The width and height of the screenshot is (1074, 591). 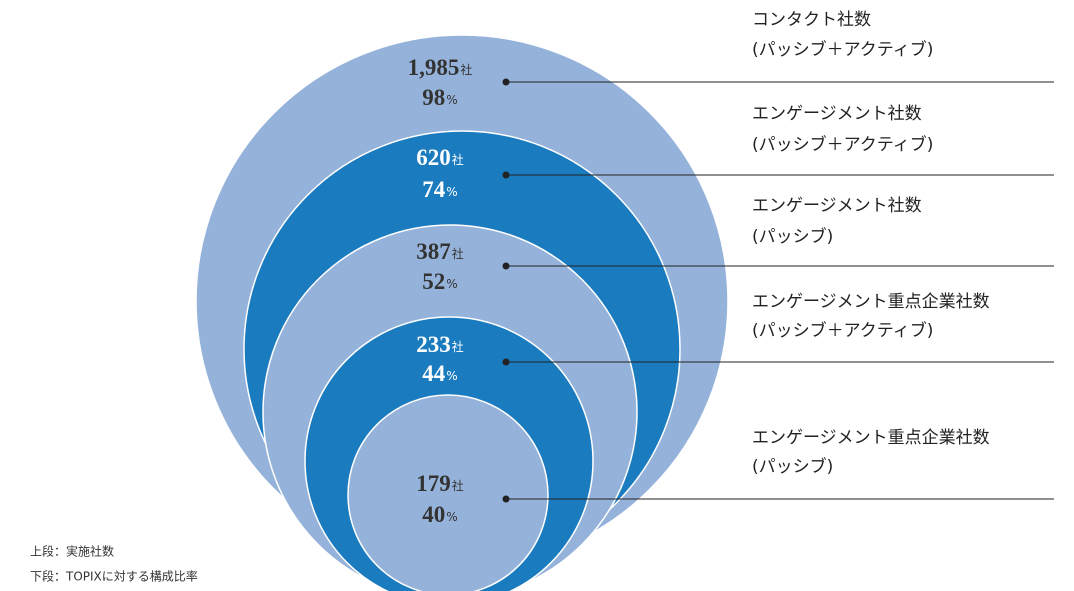 I want to click on percent-value: 44, so click(x=434, y=373).